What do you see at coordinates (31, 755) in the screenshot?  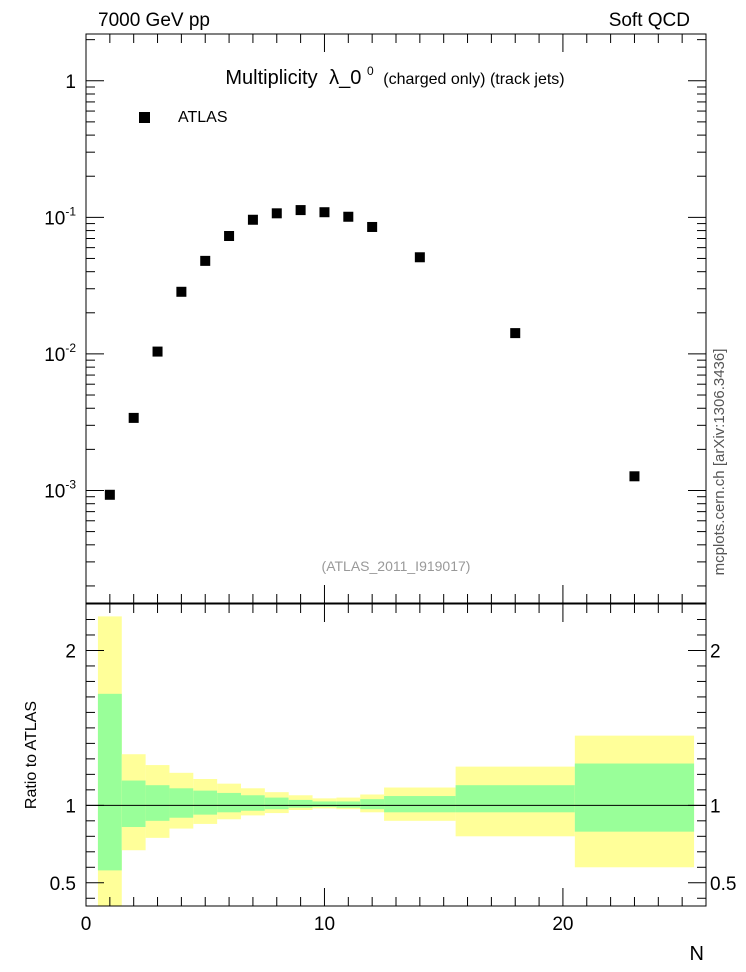 I see `ratio-y-axis-label: Ratio to ATLAS` at bounding box center [31, 755].